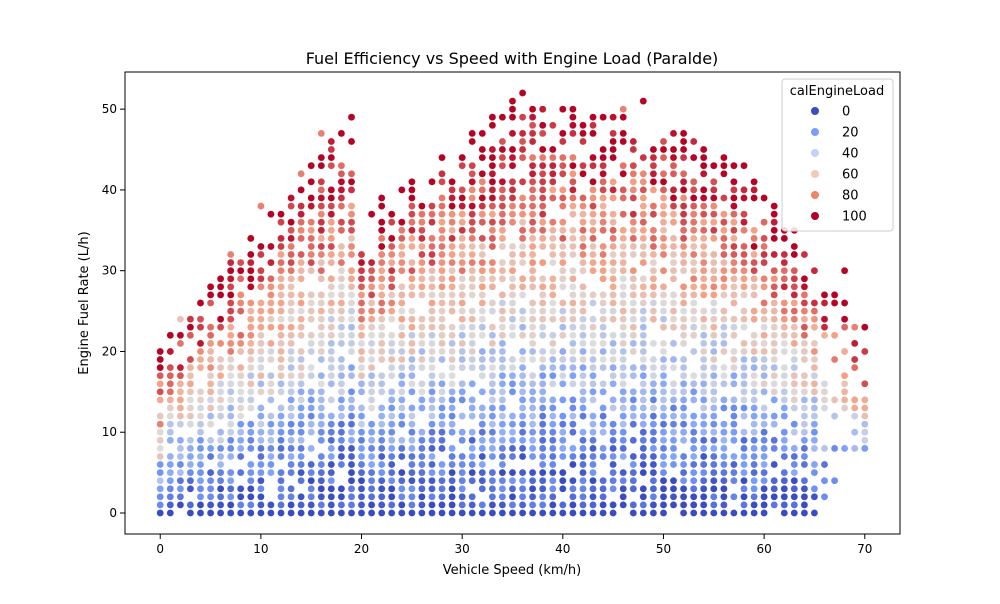 Image resolution: width=1000 pixels, height=604 pixels. Describe the element at coordinates (512, 570) in the screenshot. I see `x-axis-label: Vehicle Speed (km/h)` at that location.